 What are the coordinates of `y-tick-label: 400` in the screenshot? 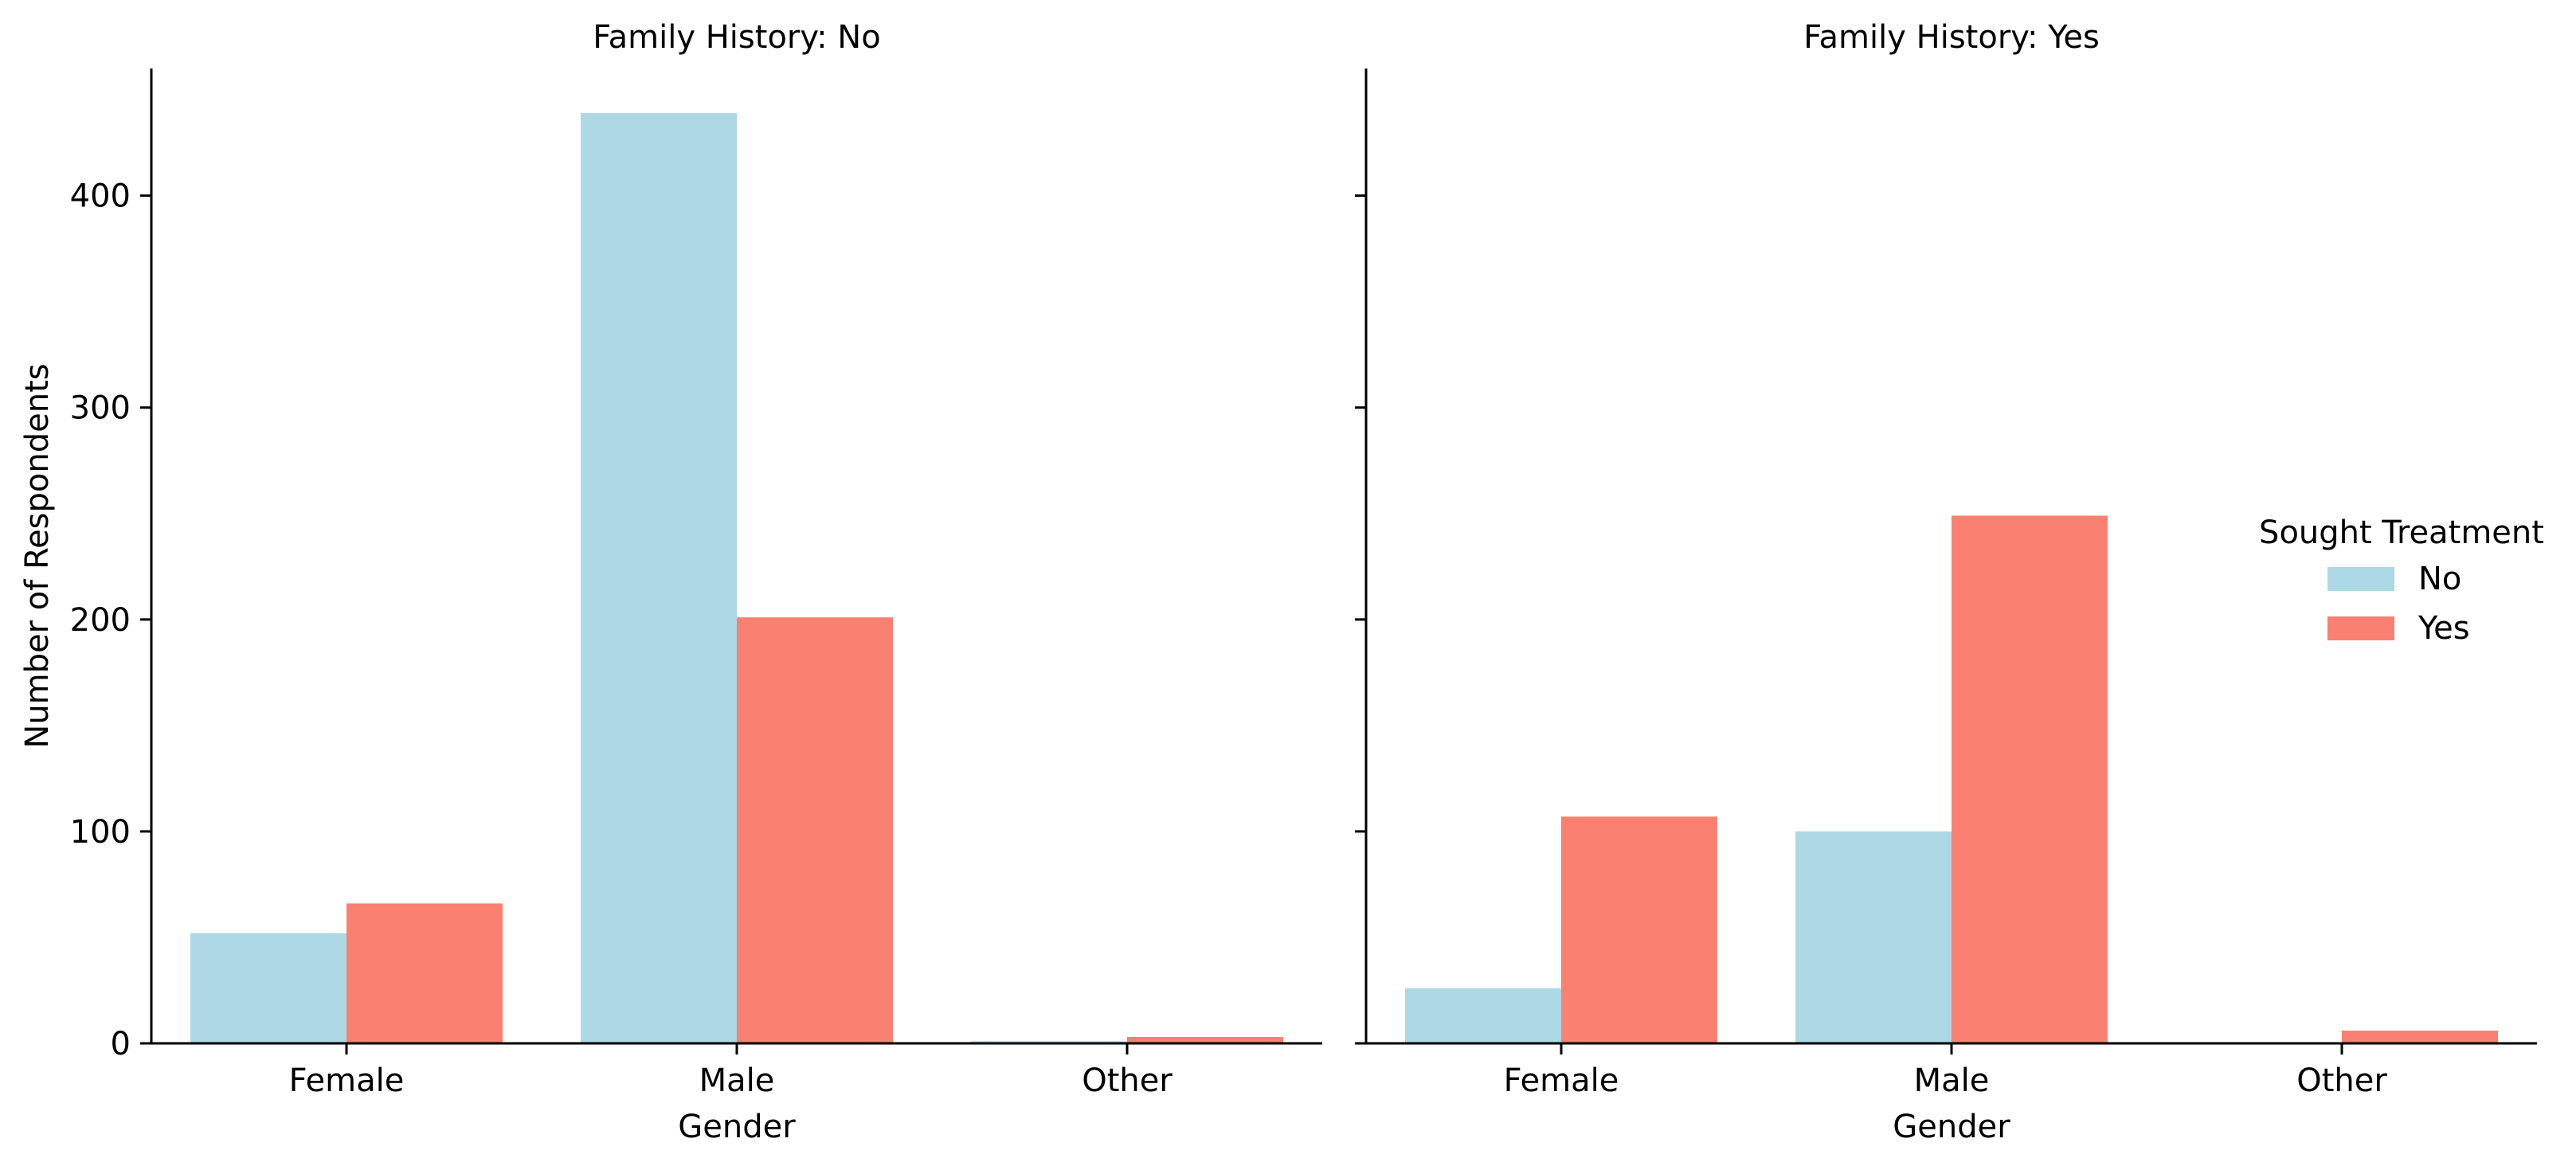 It's located at (100, 196).